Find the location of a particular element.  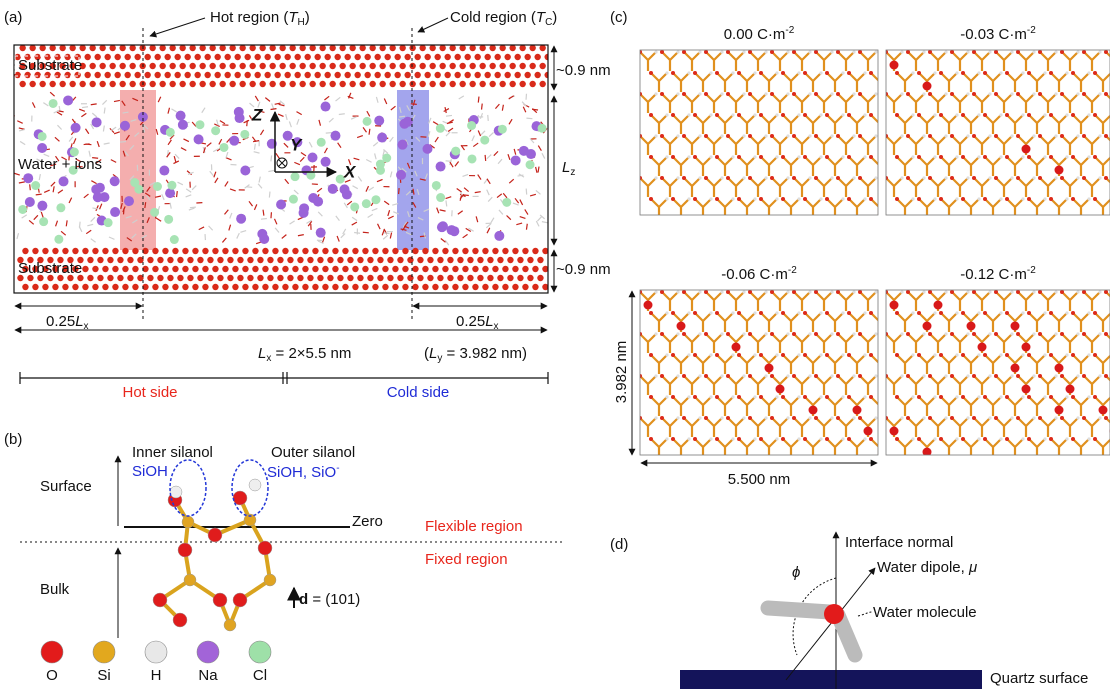

legend-swatch is located at coordinates (104, 652).